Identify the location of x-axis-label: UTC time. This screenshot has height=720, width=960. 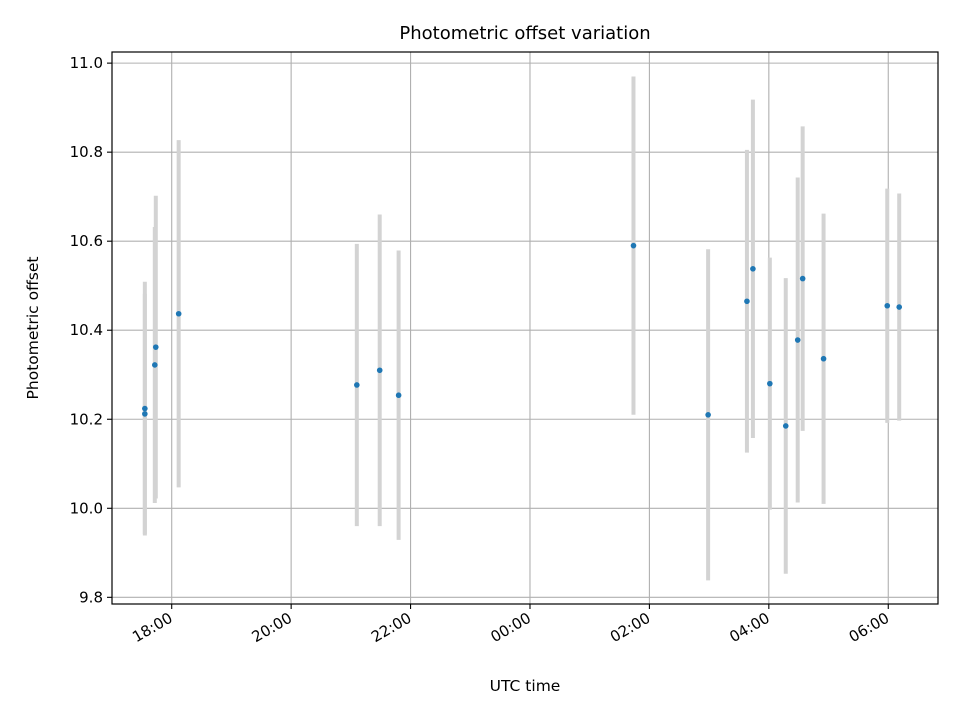
(525, 686).